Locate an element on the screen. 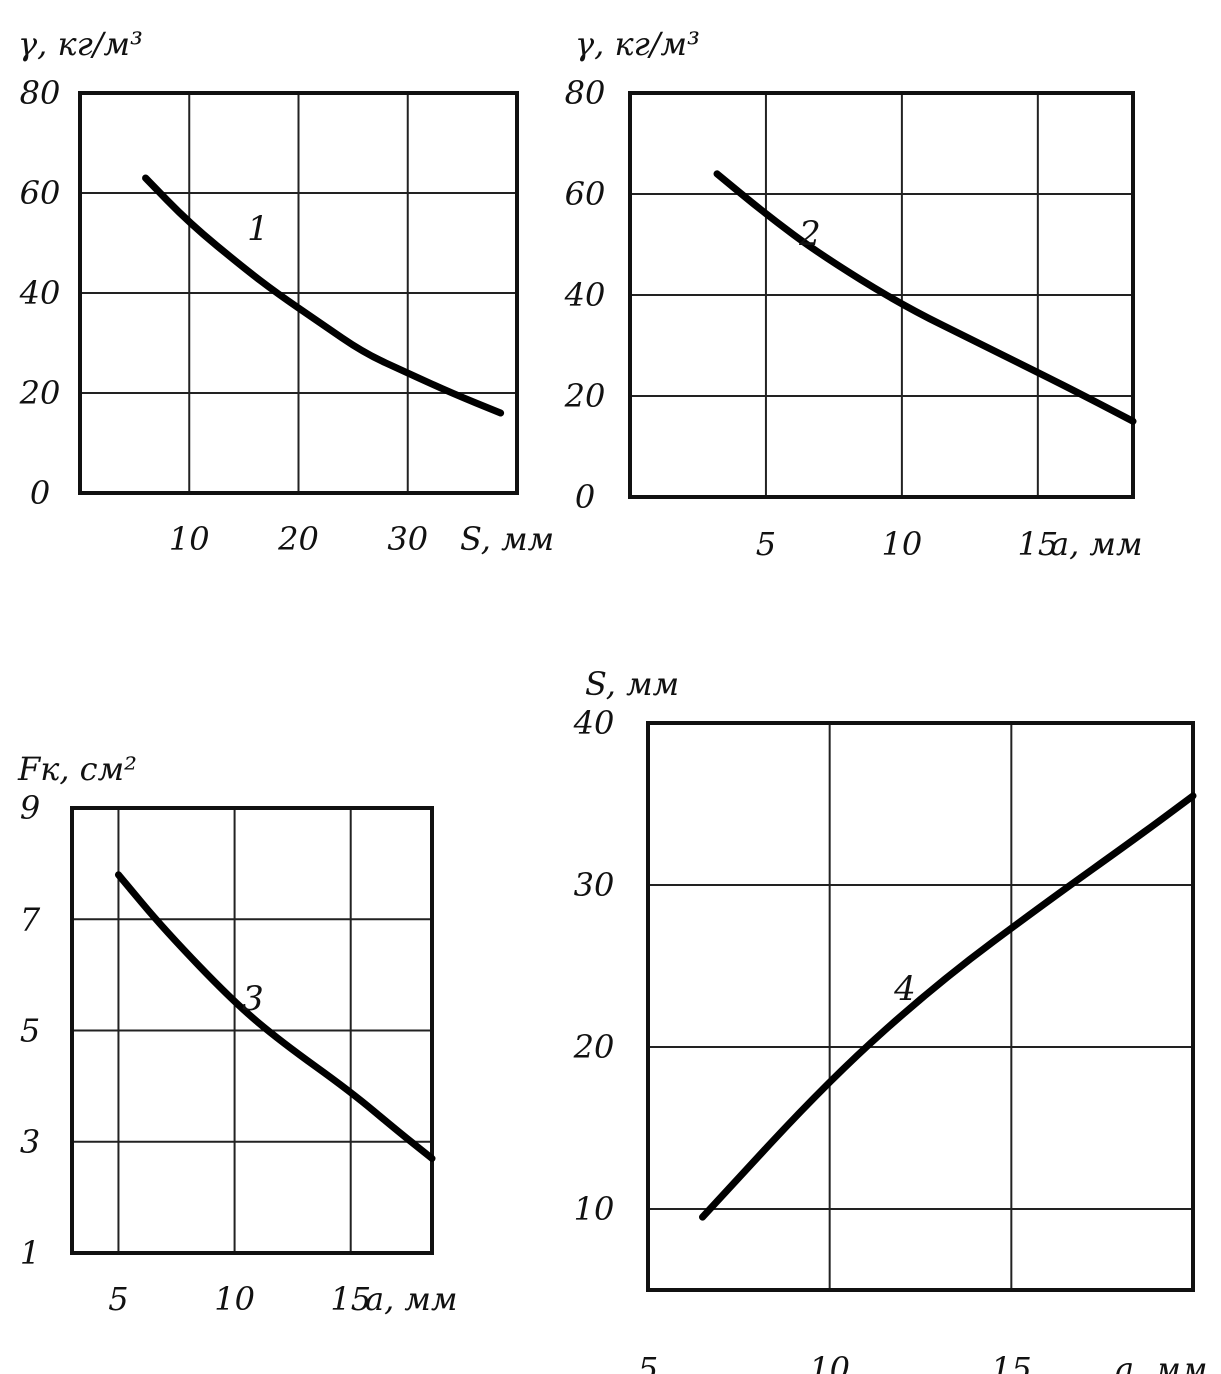 This screenshot has width=1221, height=1374. y-tick-label: 7 is located at coordinates (30, 919).